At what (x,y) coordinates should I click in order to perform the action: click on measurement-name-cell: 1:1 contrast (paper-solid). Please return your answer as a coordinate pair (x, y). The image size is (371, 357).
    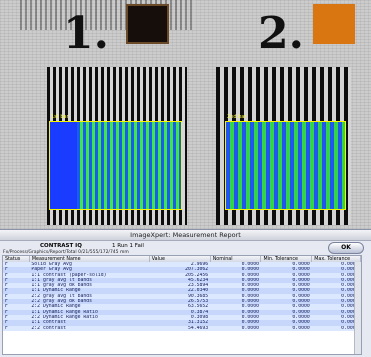
    Looking at the image, I should click on (89, 275).